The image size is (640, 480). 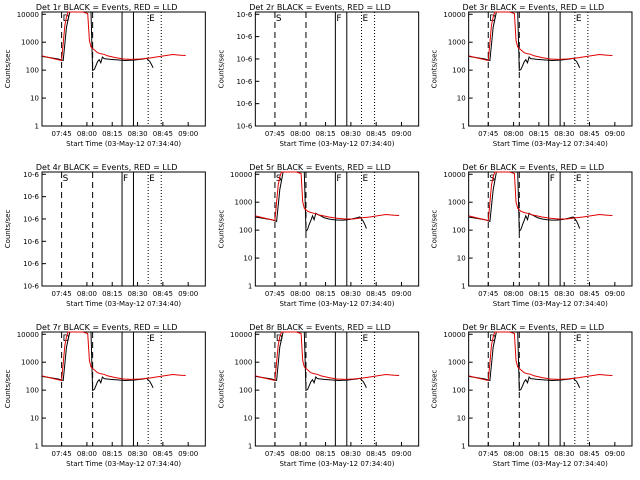 I want to click on panel-title: Det 7r BLACK = Events, RED = LLD, so click(x=107, y=327).